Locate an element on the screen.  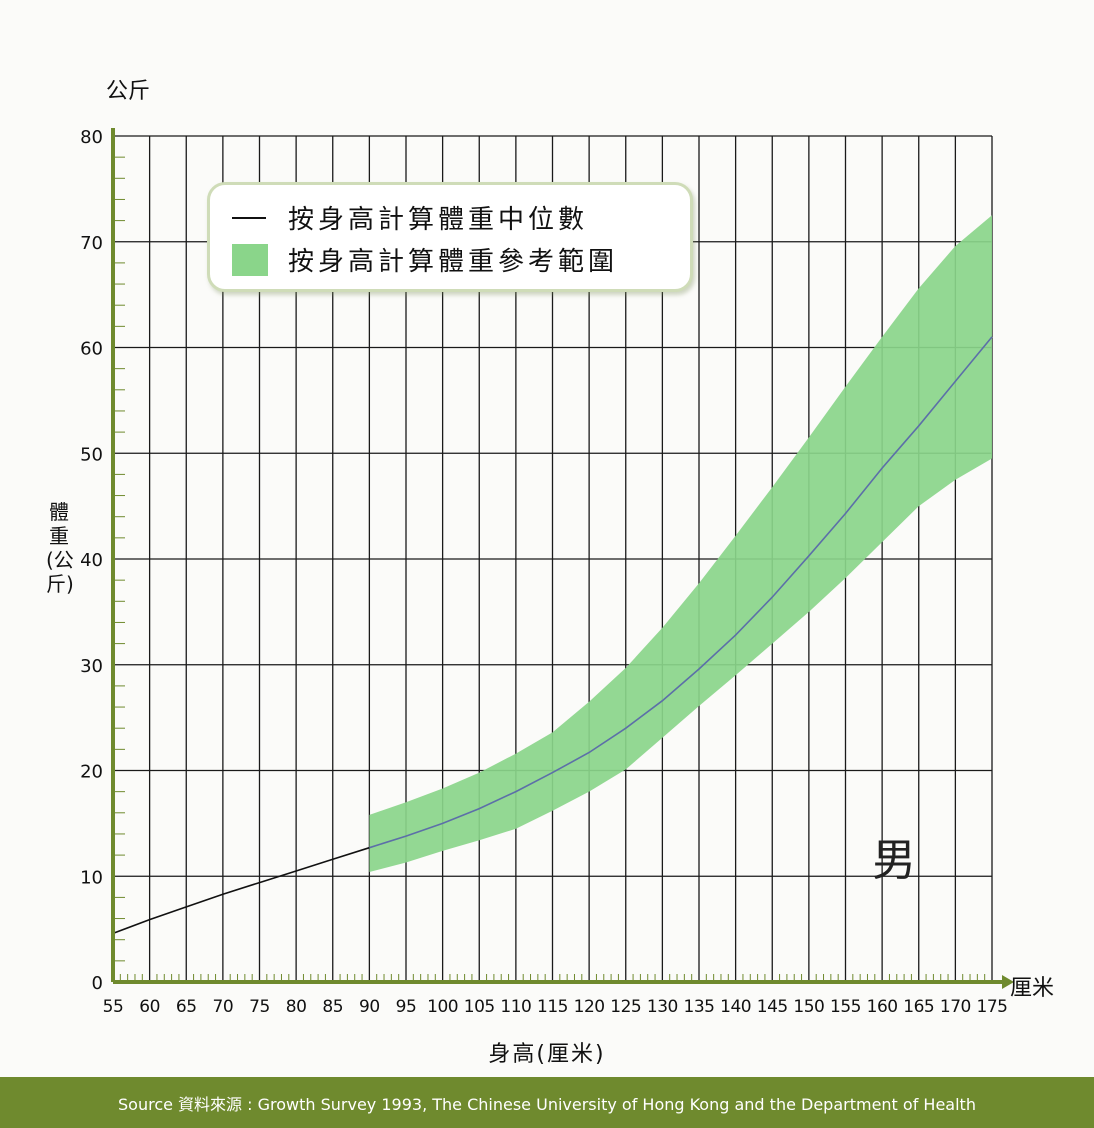
x-tick-label: 65 is located at coordinates (186, 1007).